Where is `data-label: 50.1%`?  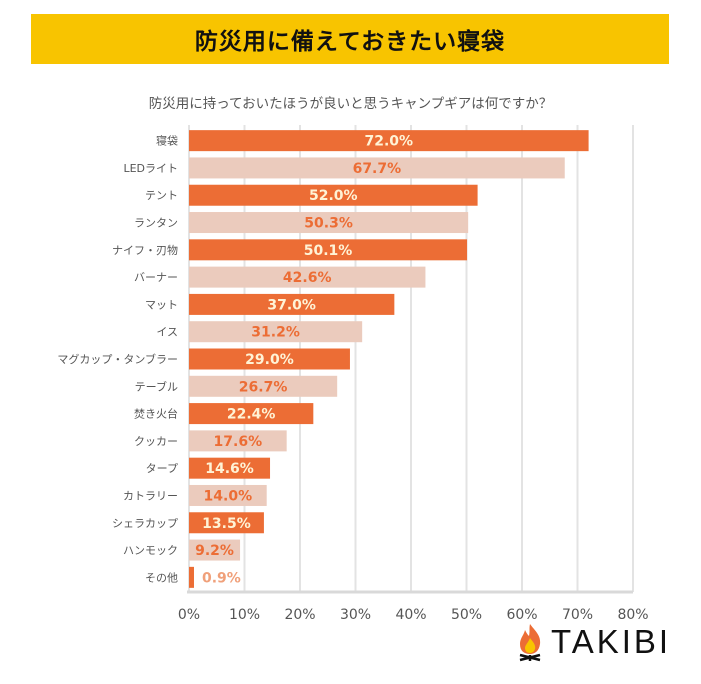
data-label: 50.1% is located at coordinates (328, 251).